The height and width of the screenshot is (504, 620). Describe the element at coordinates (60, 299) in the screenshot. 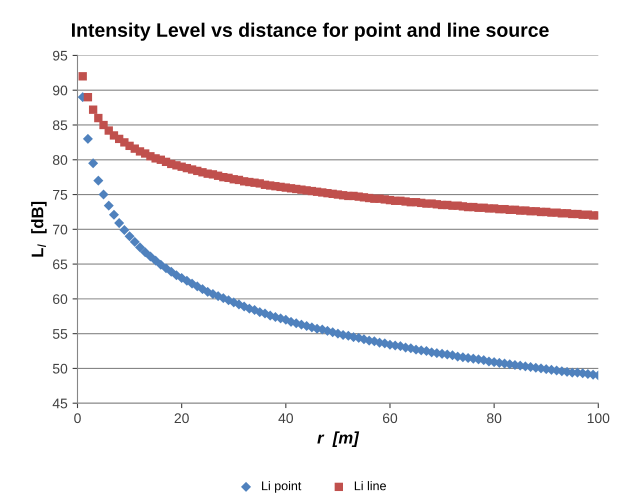

I see `y-tick-label: 60` at that location.